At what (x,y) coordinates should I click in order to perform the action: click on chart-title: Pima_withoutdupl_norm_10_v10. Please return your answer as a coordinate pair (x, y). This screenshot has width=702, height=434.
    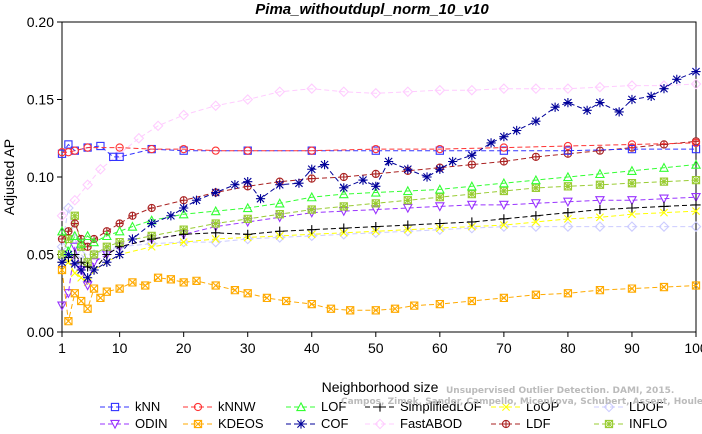
    Looking at the image, I should click on (372, 9).